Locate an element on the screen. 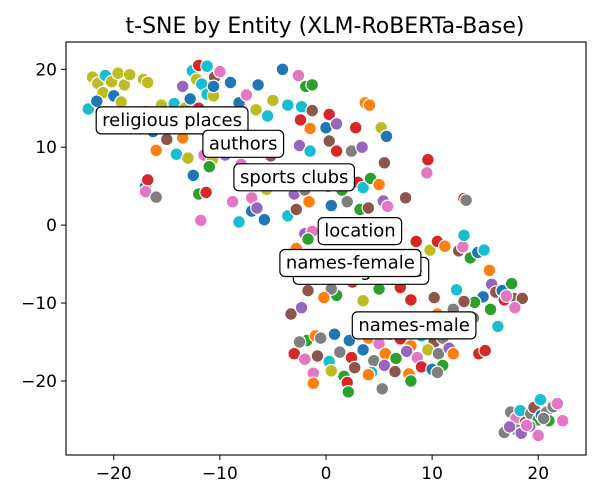  cluster-label-0: religious places is located at coordinates (172, 120).